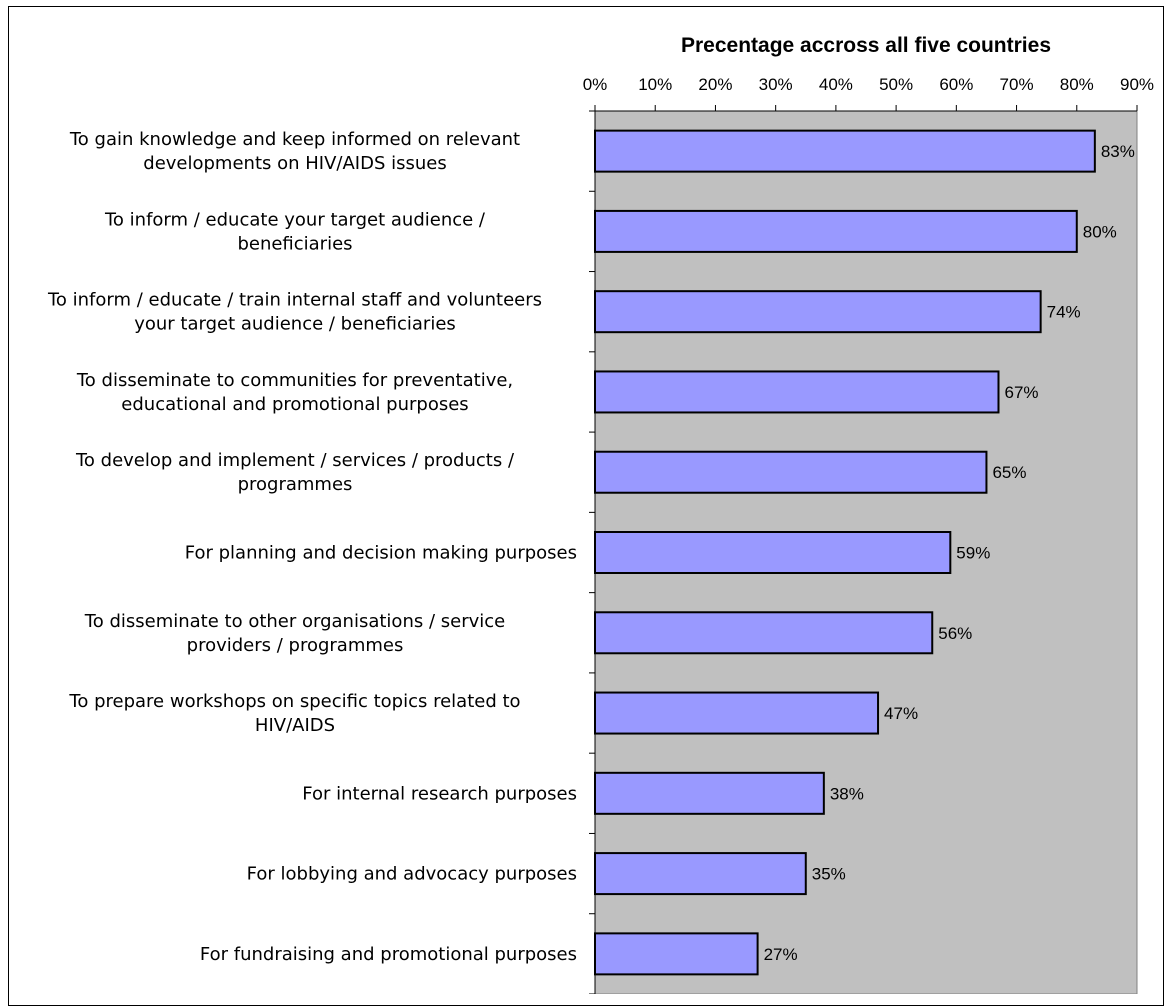 The width and height of the screenshot is (1165, 1006). Describe the element at coordinates (295, 324) in the screenshot. I see `category-label-line: your target audience / beneficiaries` at that location.